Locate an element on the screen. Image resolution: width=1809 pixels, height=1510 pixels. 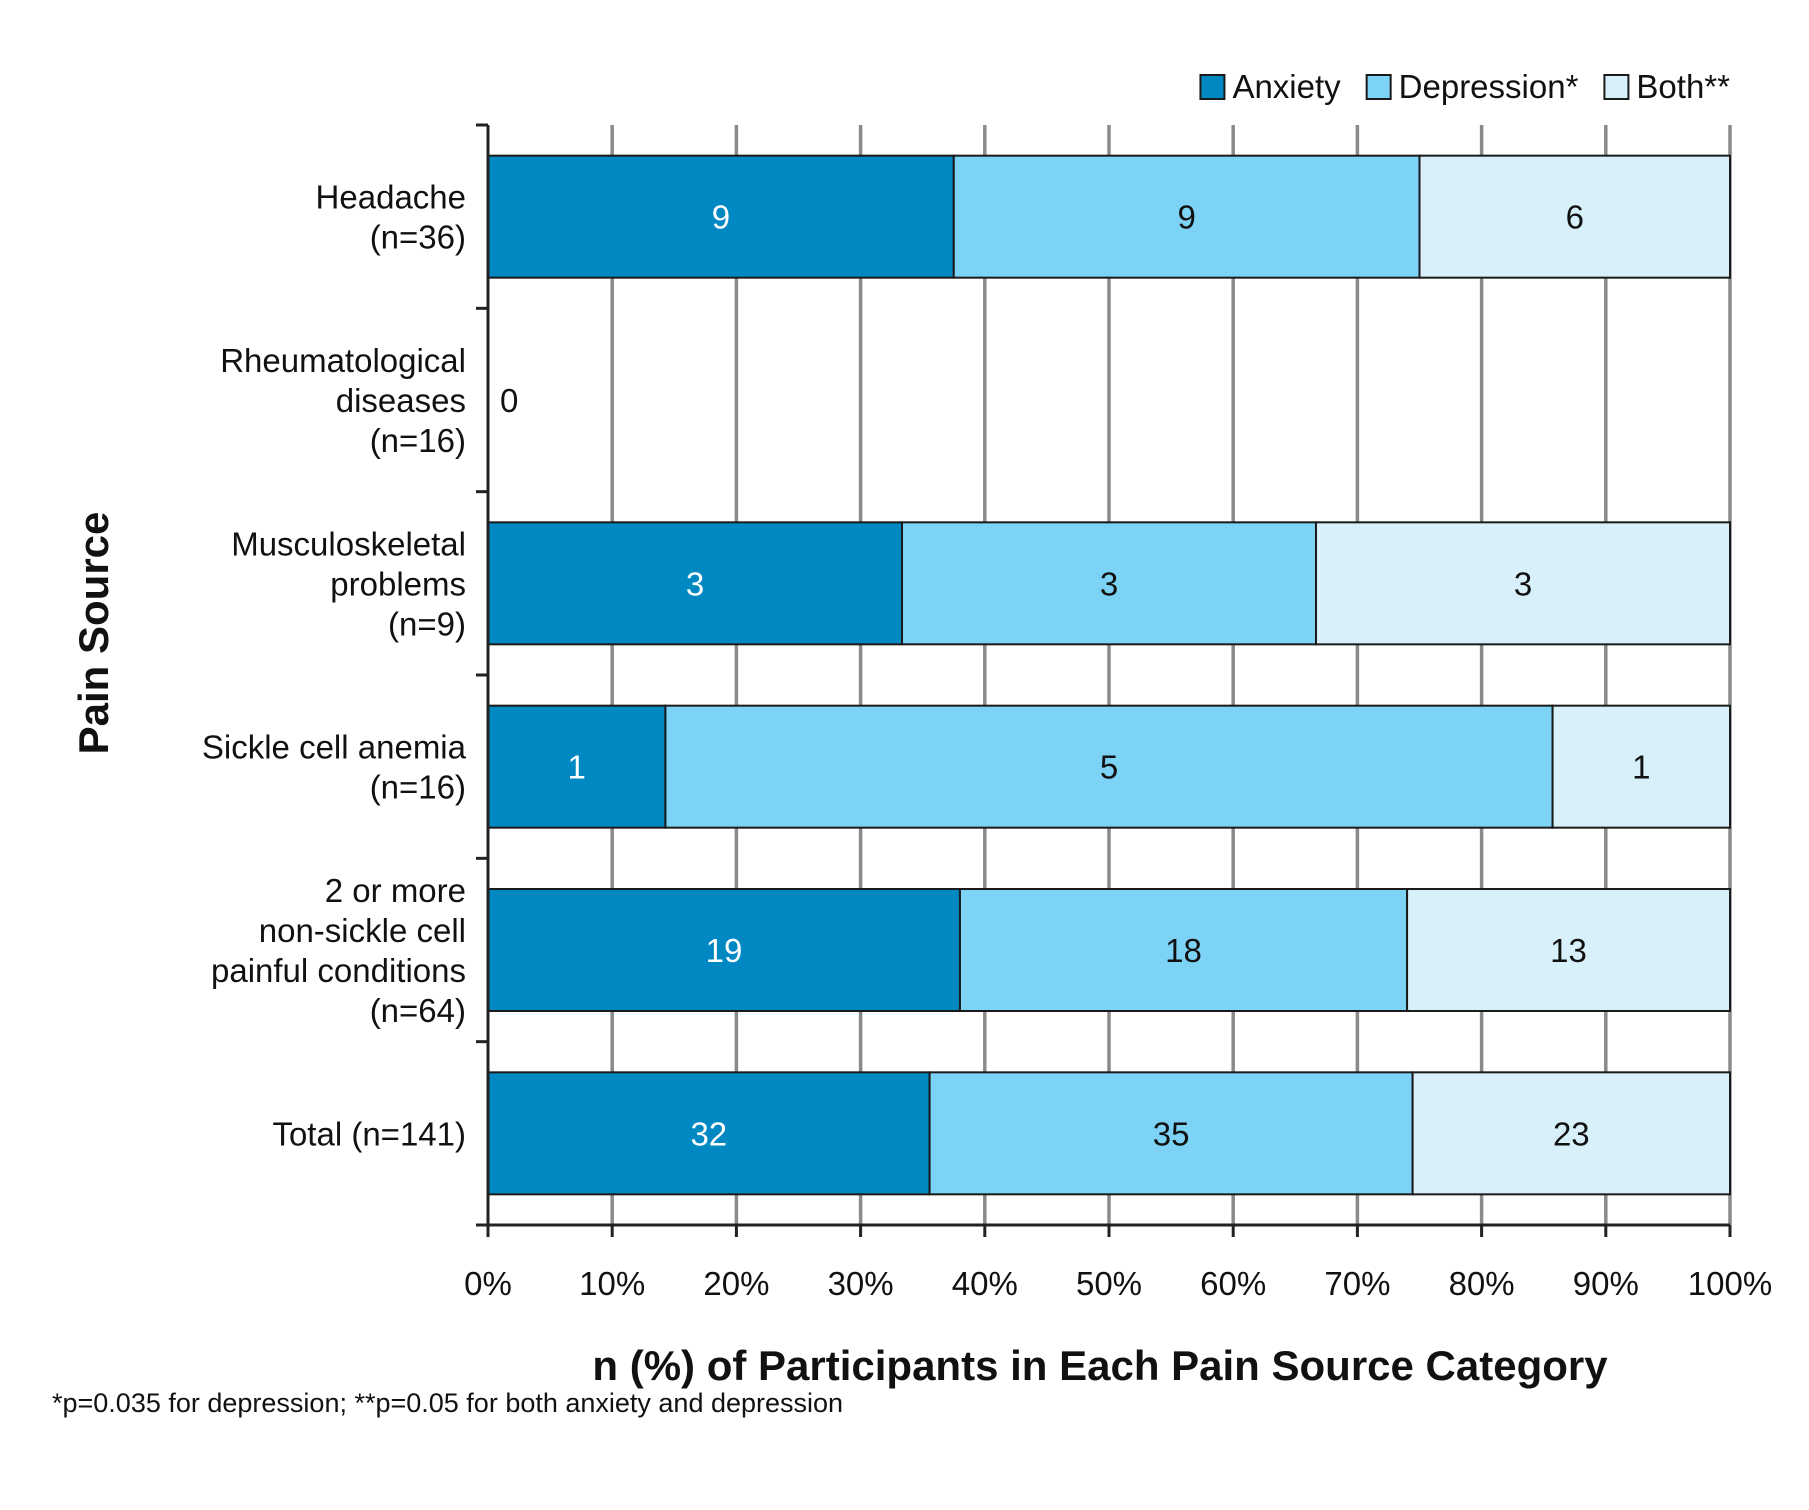
bar-value-label: 18 is located at coordinates (1183, 950).